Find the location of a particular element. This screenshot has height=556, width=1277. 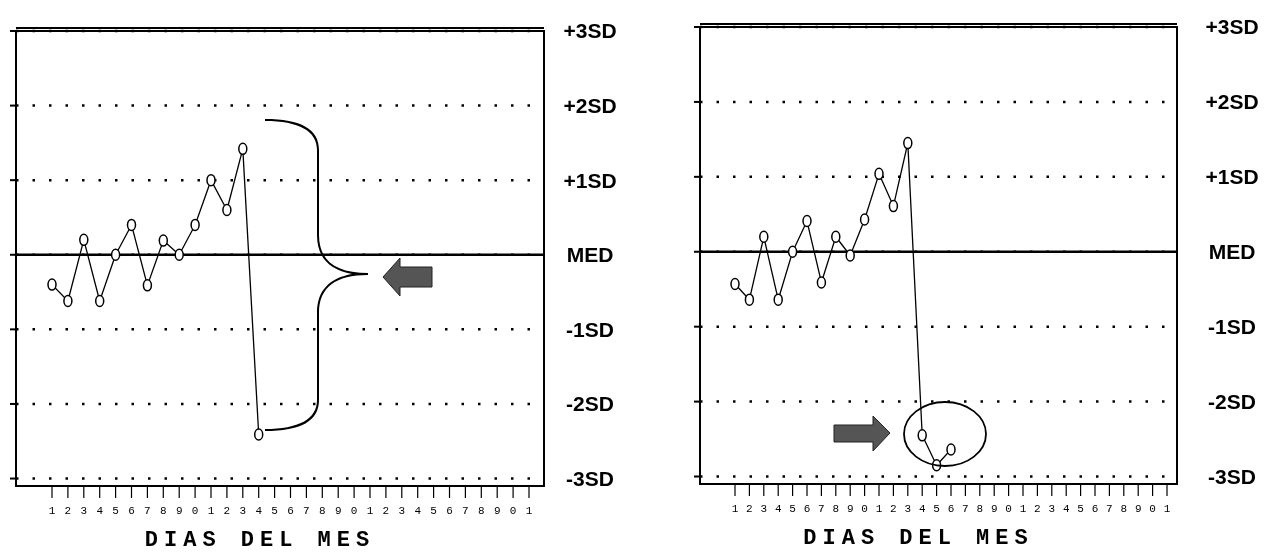

y-tick-label: -3SD is located at coordinates (590, 478).